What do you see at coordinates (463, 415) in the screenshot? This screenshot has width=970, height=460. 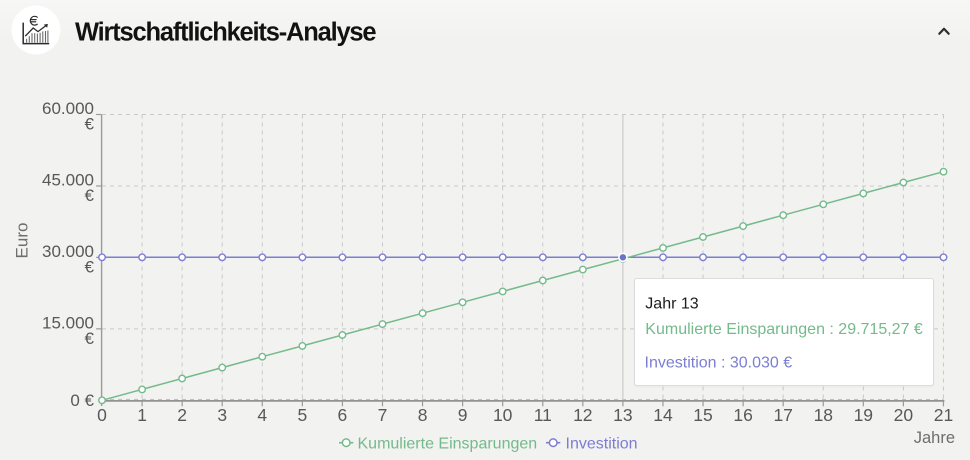 I see `svg-text: 9` at bounding box center [463, 415].